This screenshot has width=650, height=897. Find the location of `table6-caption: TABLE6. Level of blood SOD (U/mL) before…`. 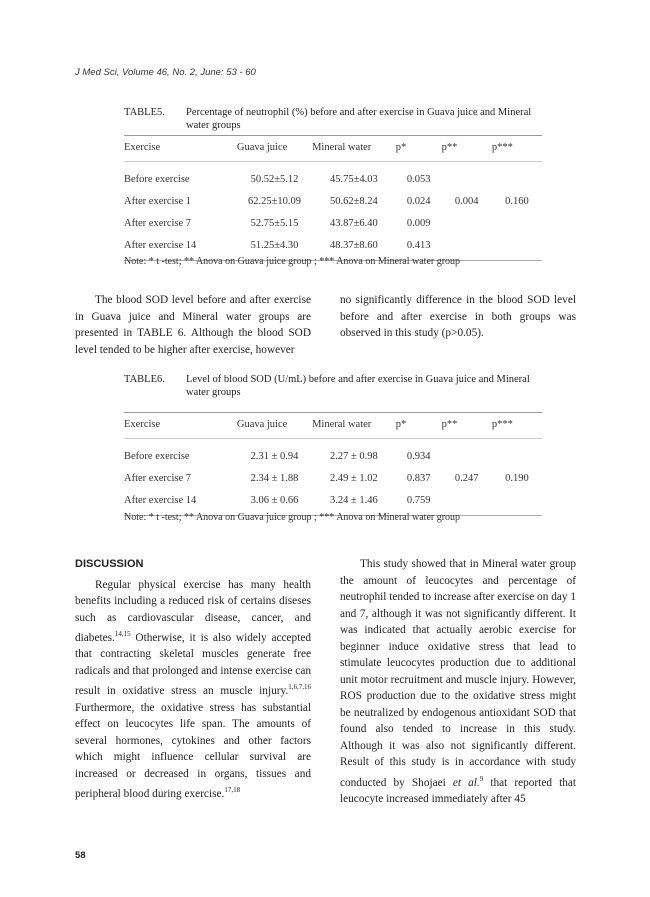

table6-caption: TABLE6. Level of blood SOD (U/mL) before… is located at coordinates (334, 386).